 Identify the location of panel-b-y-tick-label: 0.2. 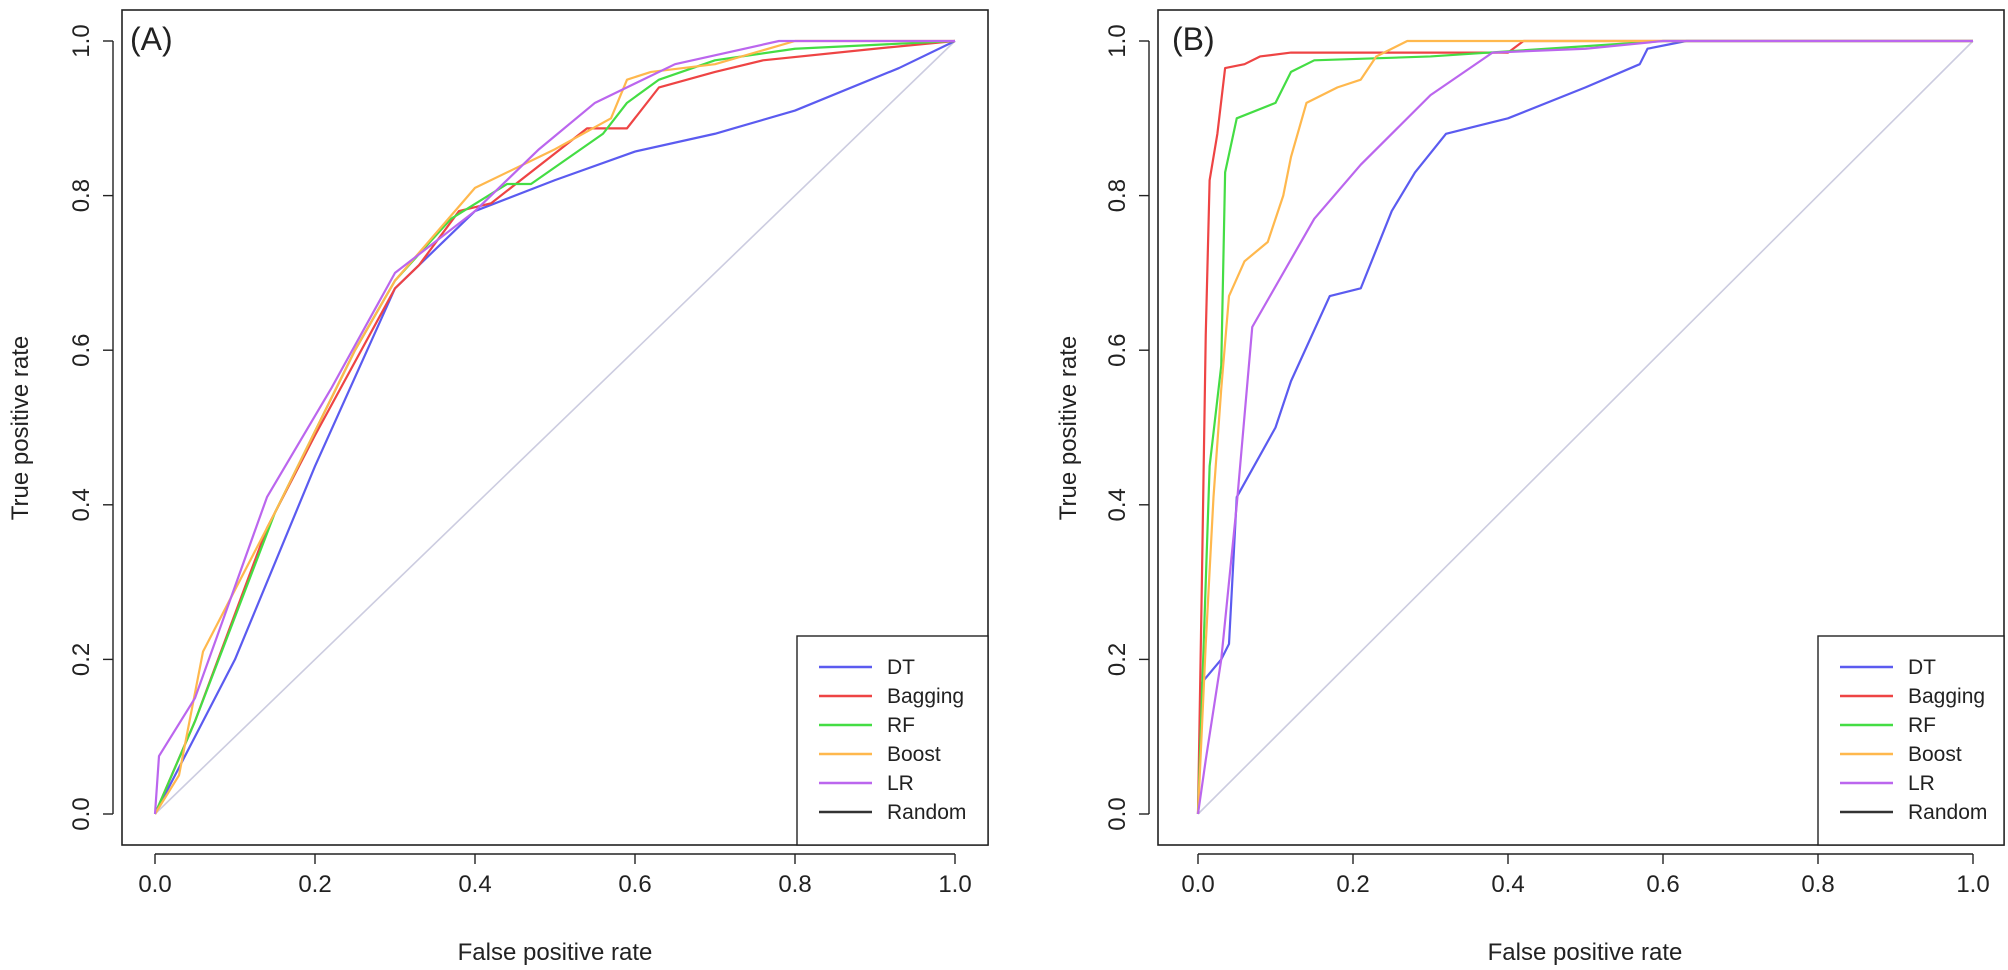
(1117, 659).